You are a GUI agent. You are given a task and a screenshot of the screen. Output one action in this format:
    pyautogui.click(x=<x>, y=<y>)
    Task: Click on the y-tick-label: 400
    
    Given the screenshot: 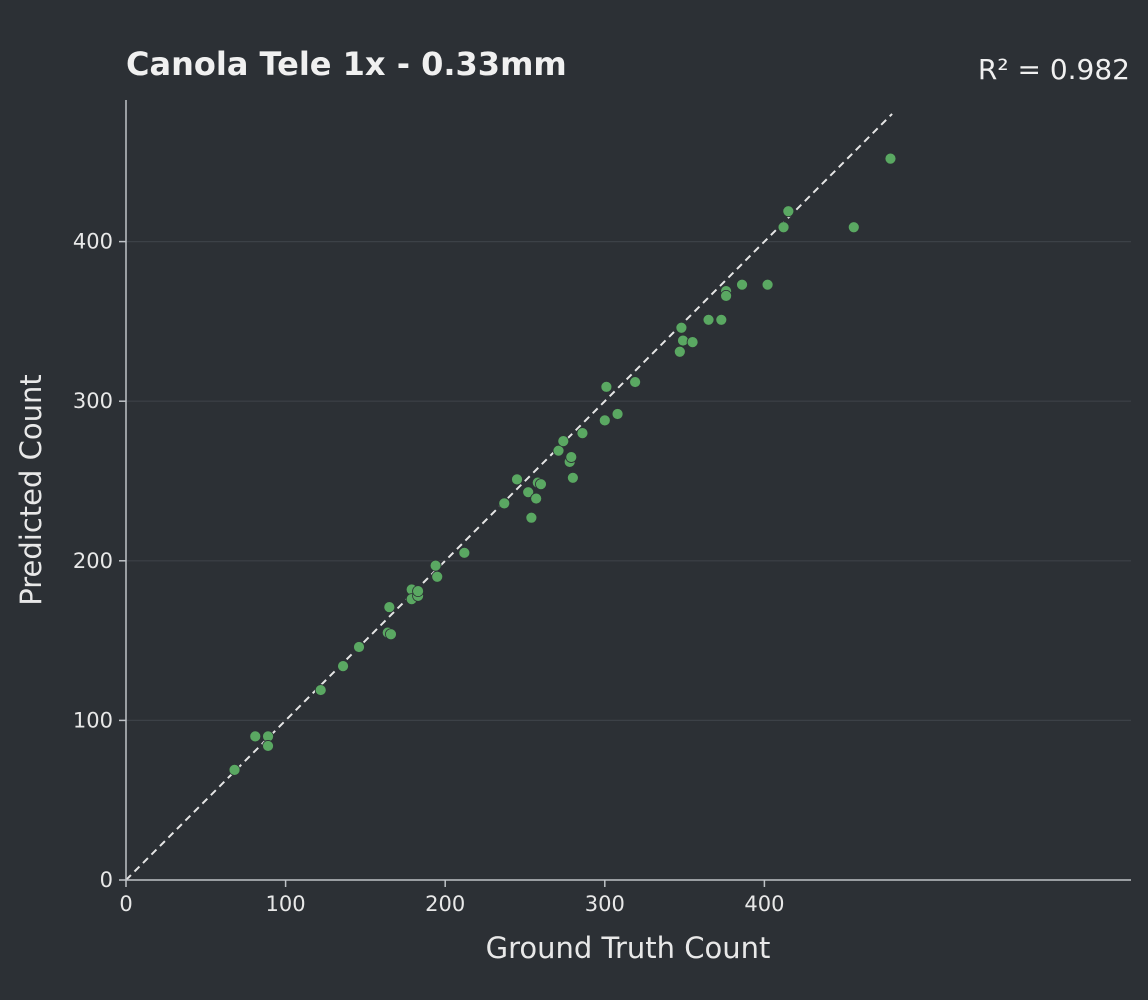 What is the action you would take?
    pyautogui.click(x=93, y=242)
    